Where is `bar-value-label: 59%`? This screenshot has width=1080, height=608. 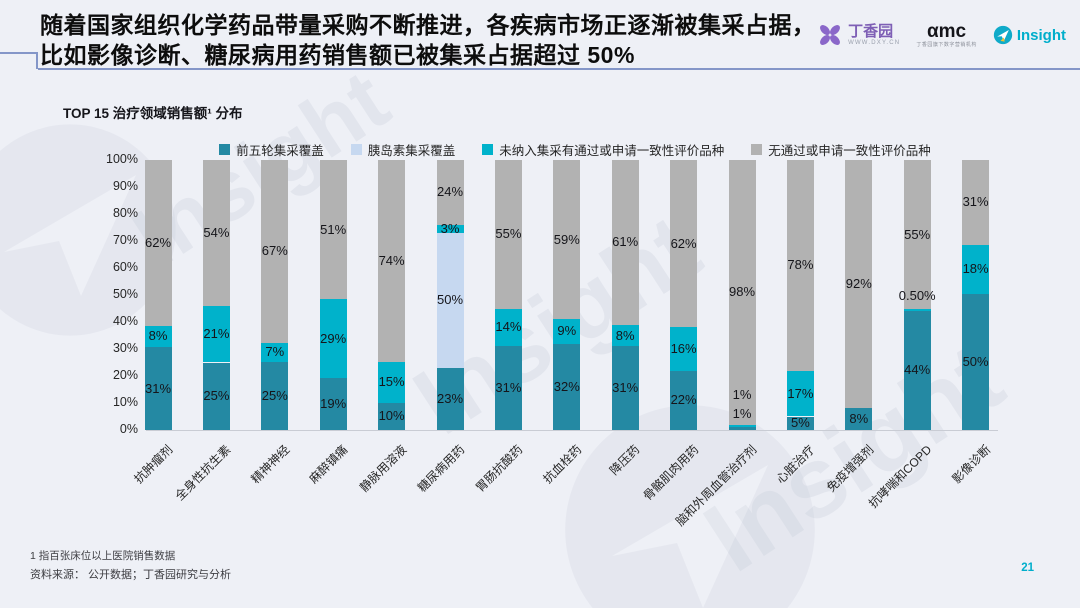 bar-value-label: 59% is located at coordinates (566, 239).